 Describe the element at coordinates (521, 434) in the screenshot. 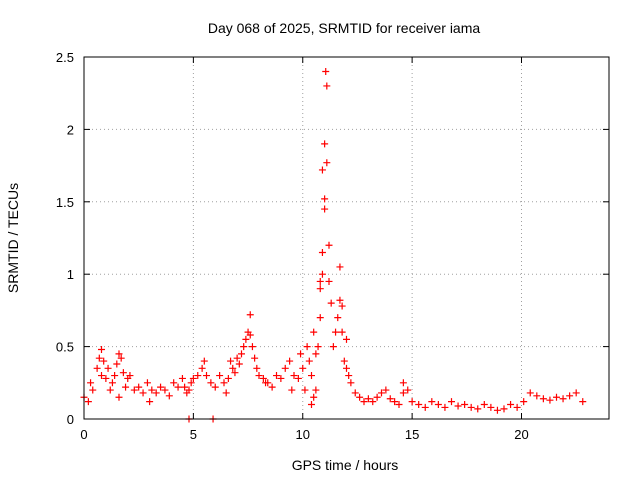

I see `x-tick-label: 20` at that location.